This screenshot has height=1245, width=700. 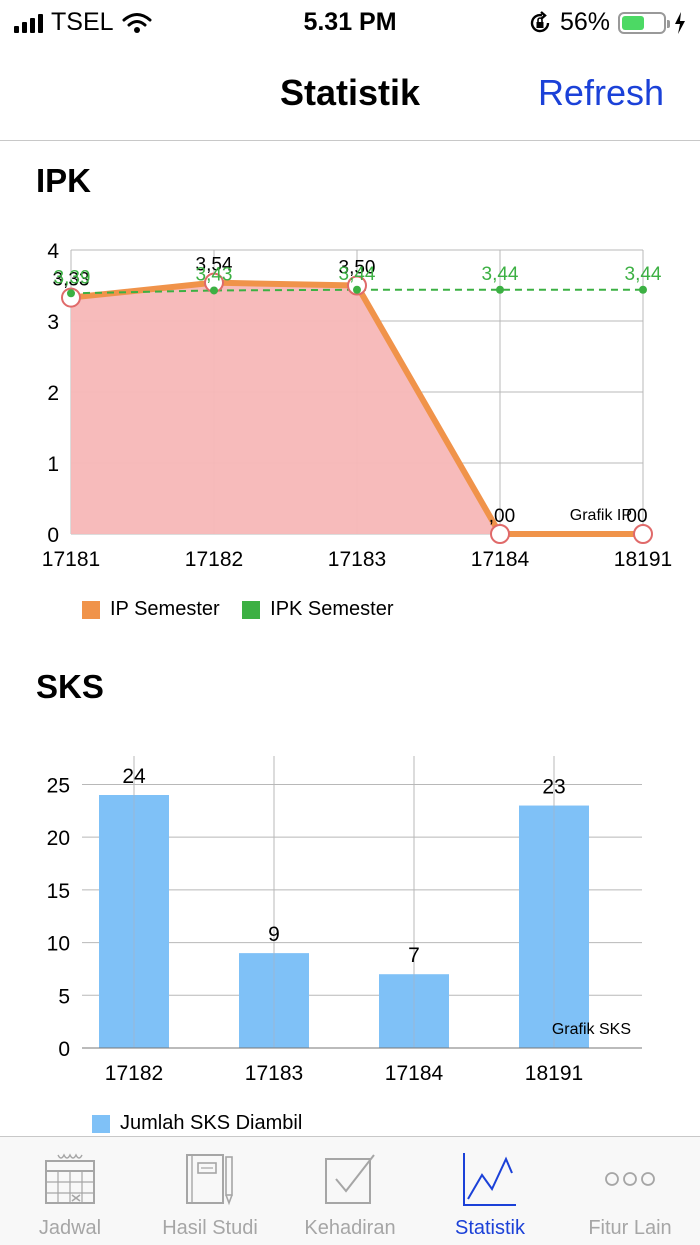 What do you see at coordinates (584, 22) in the screenshot?
I see `battery-percent: 56%` at bounding box center [584, 22].